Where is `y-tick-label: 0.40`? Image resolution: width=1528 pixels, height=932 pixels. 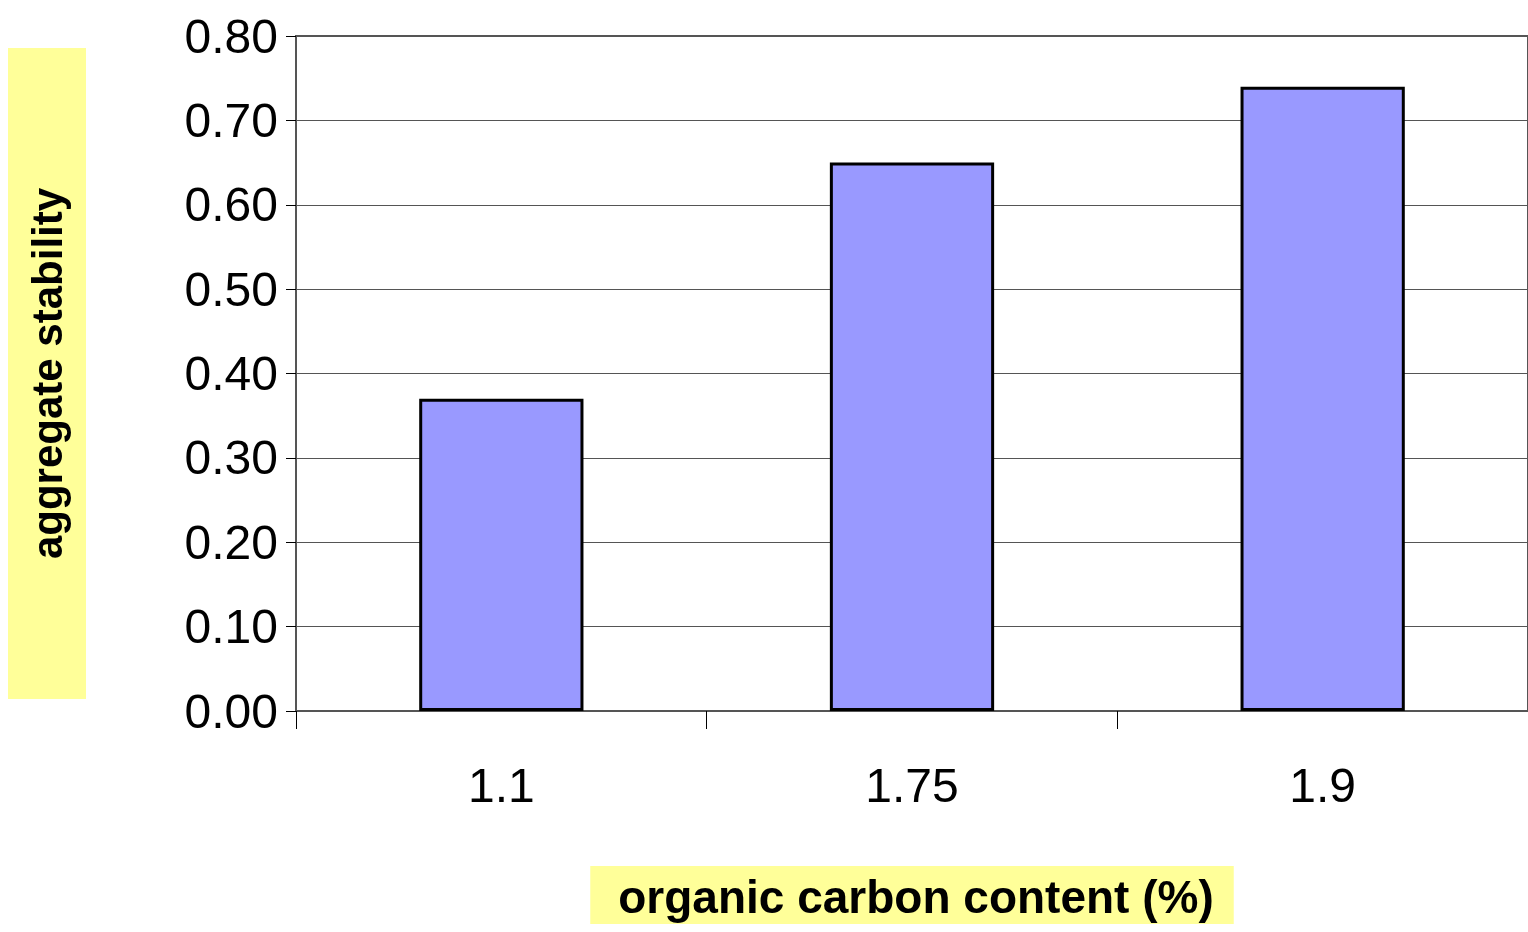 y-tick-label: 0.40 is located at coordinates (231, 373).